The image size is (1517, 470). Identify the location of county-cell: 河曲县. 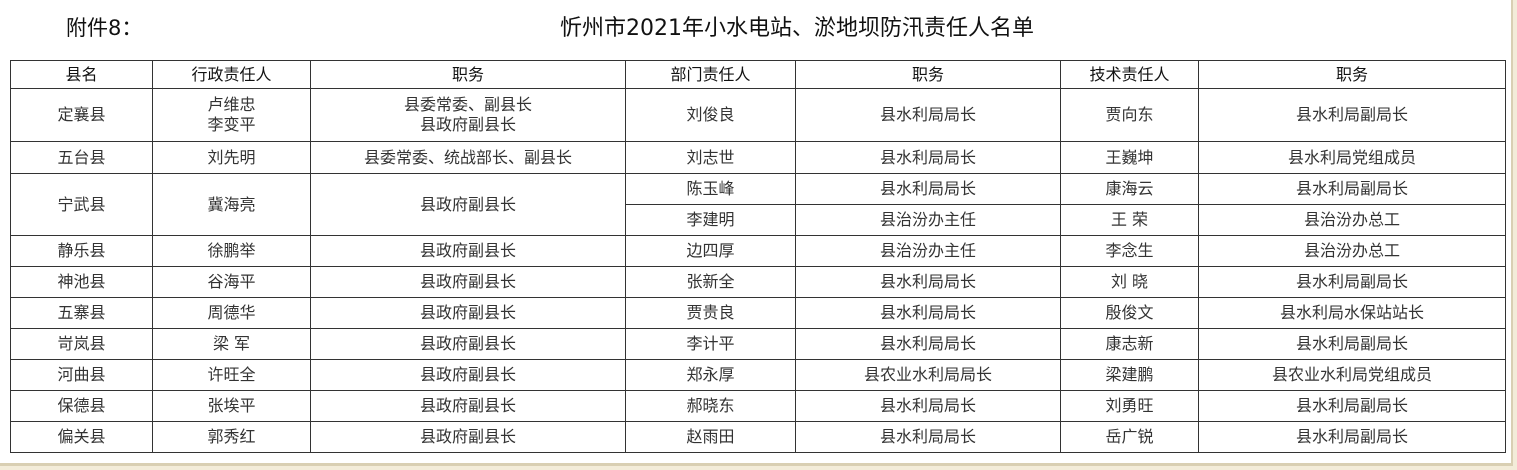
(81, 375).